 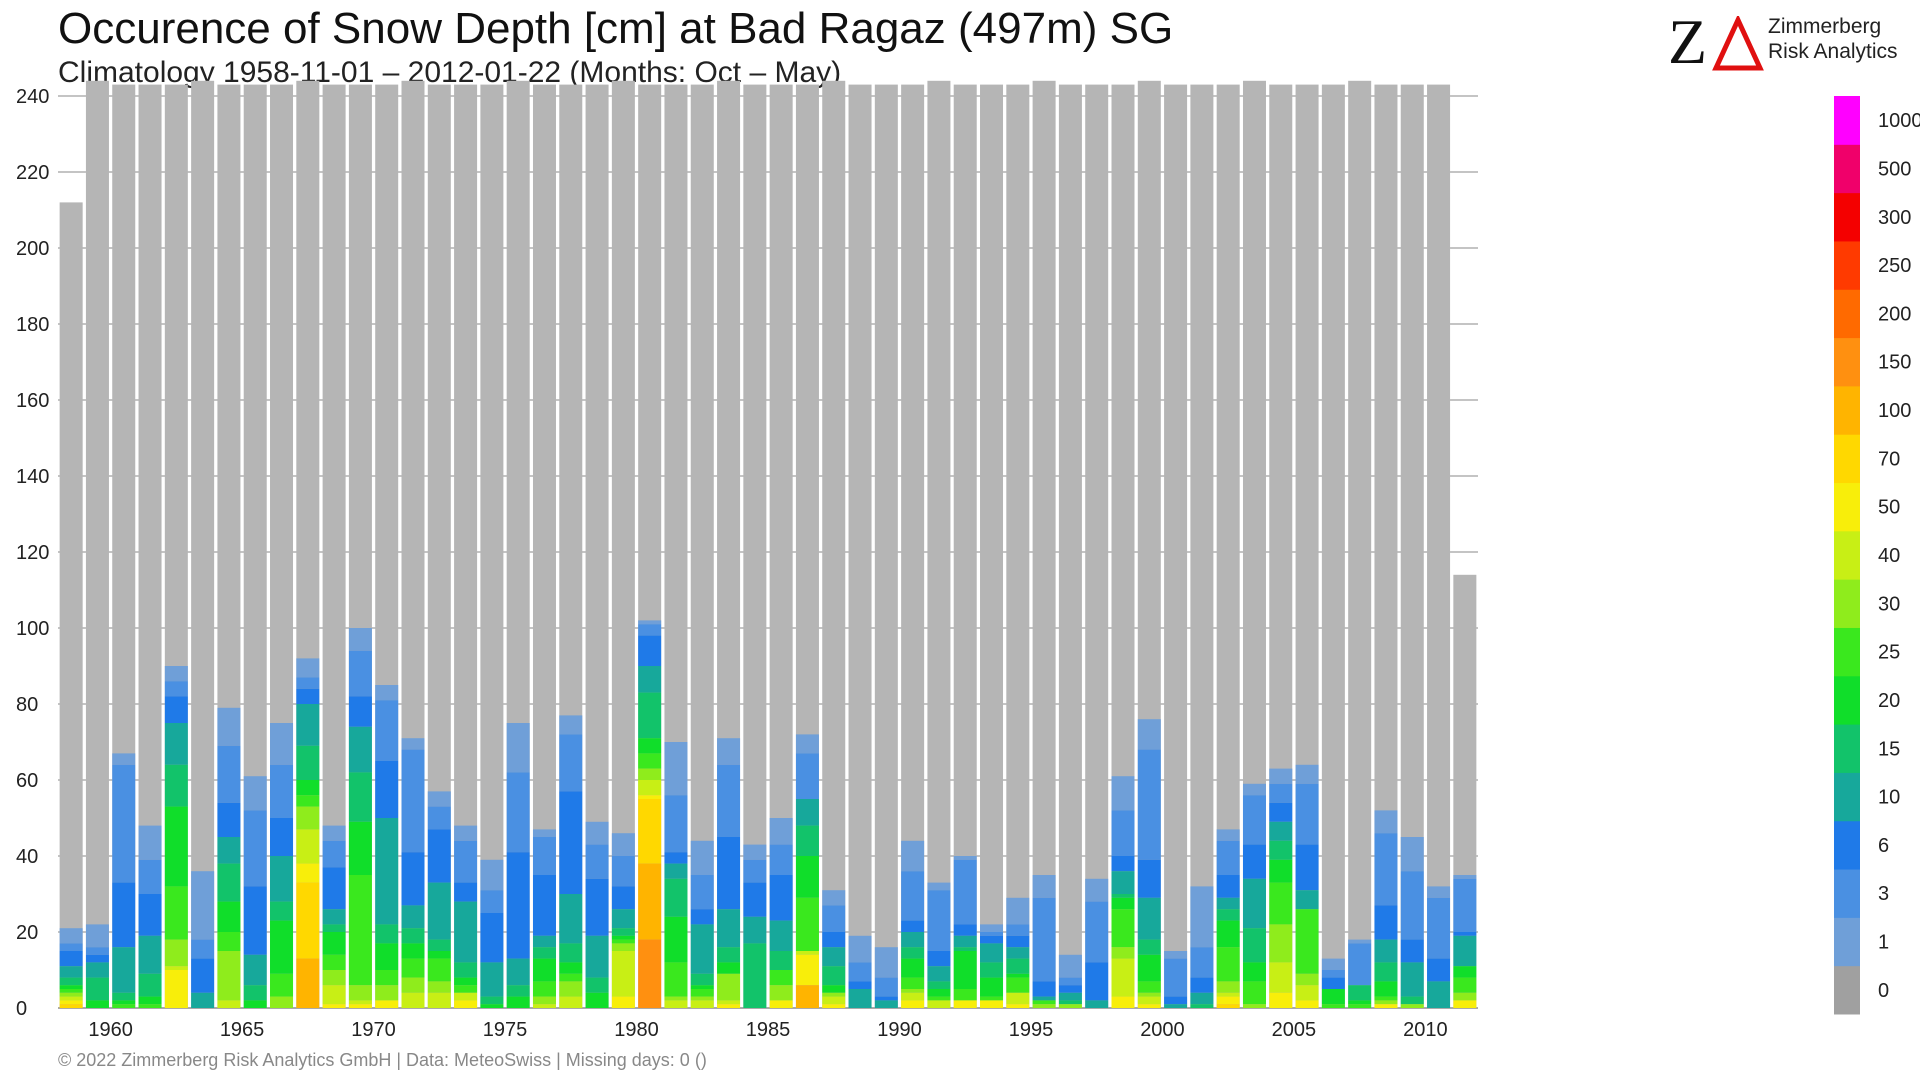 I want to click on colorbar-label: 50, so click(x=1889, y=508).